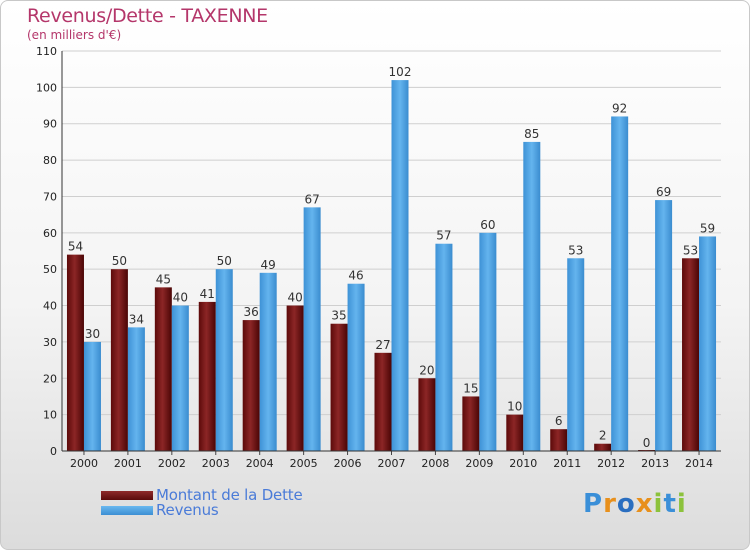  I want to click on value-label: 0, so click(647, 443).